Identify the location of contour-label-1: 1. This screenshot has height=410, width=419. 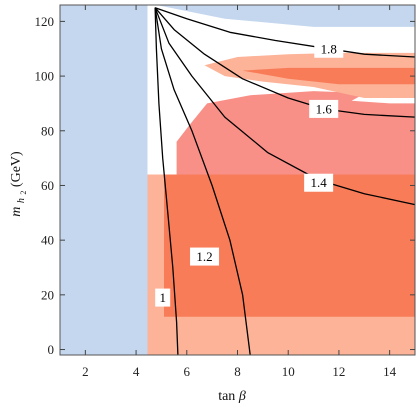
(162, 297).